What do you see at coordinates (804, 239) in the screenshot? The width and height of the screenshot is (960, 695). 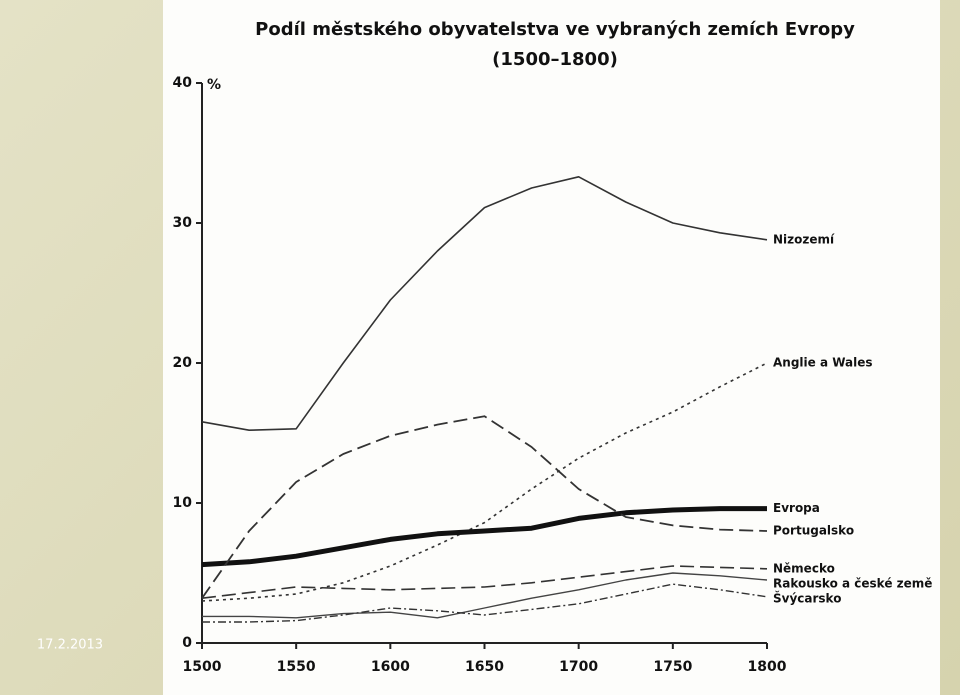 I see `legend-label: Nizozemí` at bounding box center [804, 239].